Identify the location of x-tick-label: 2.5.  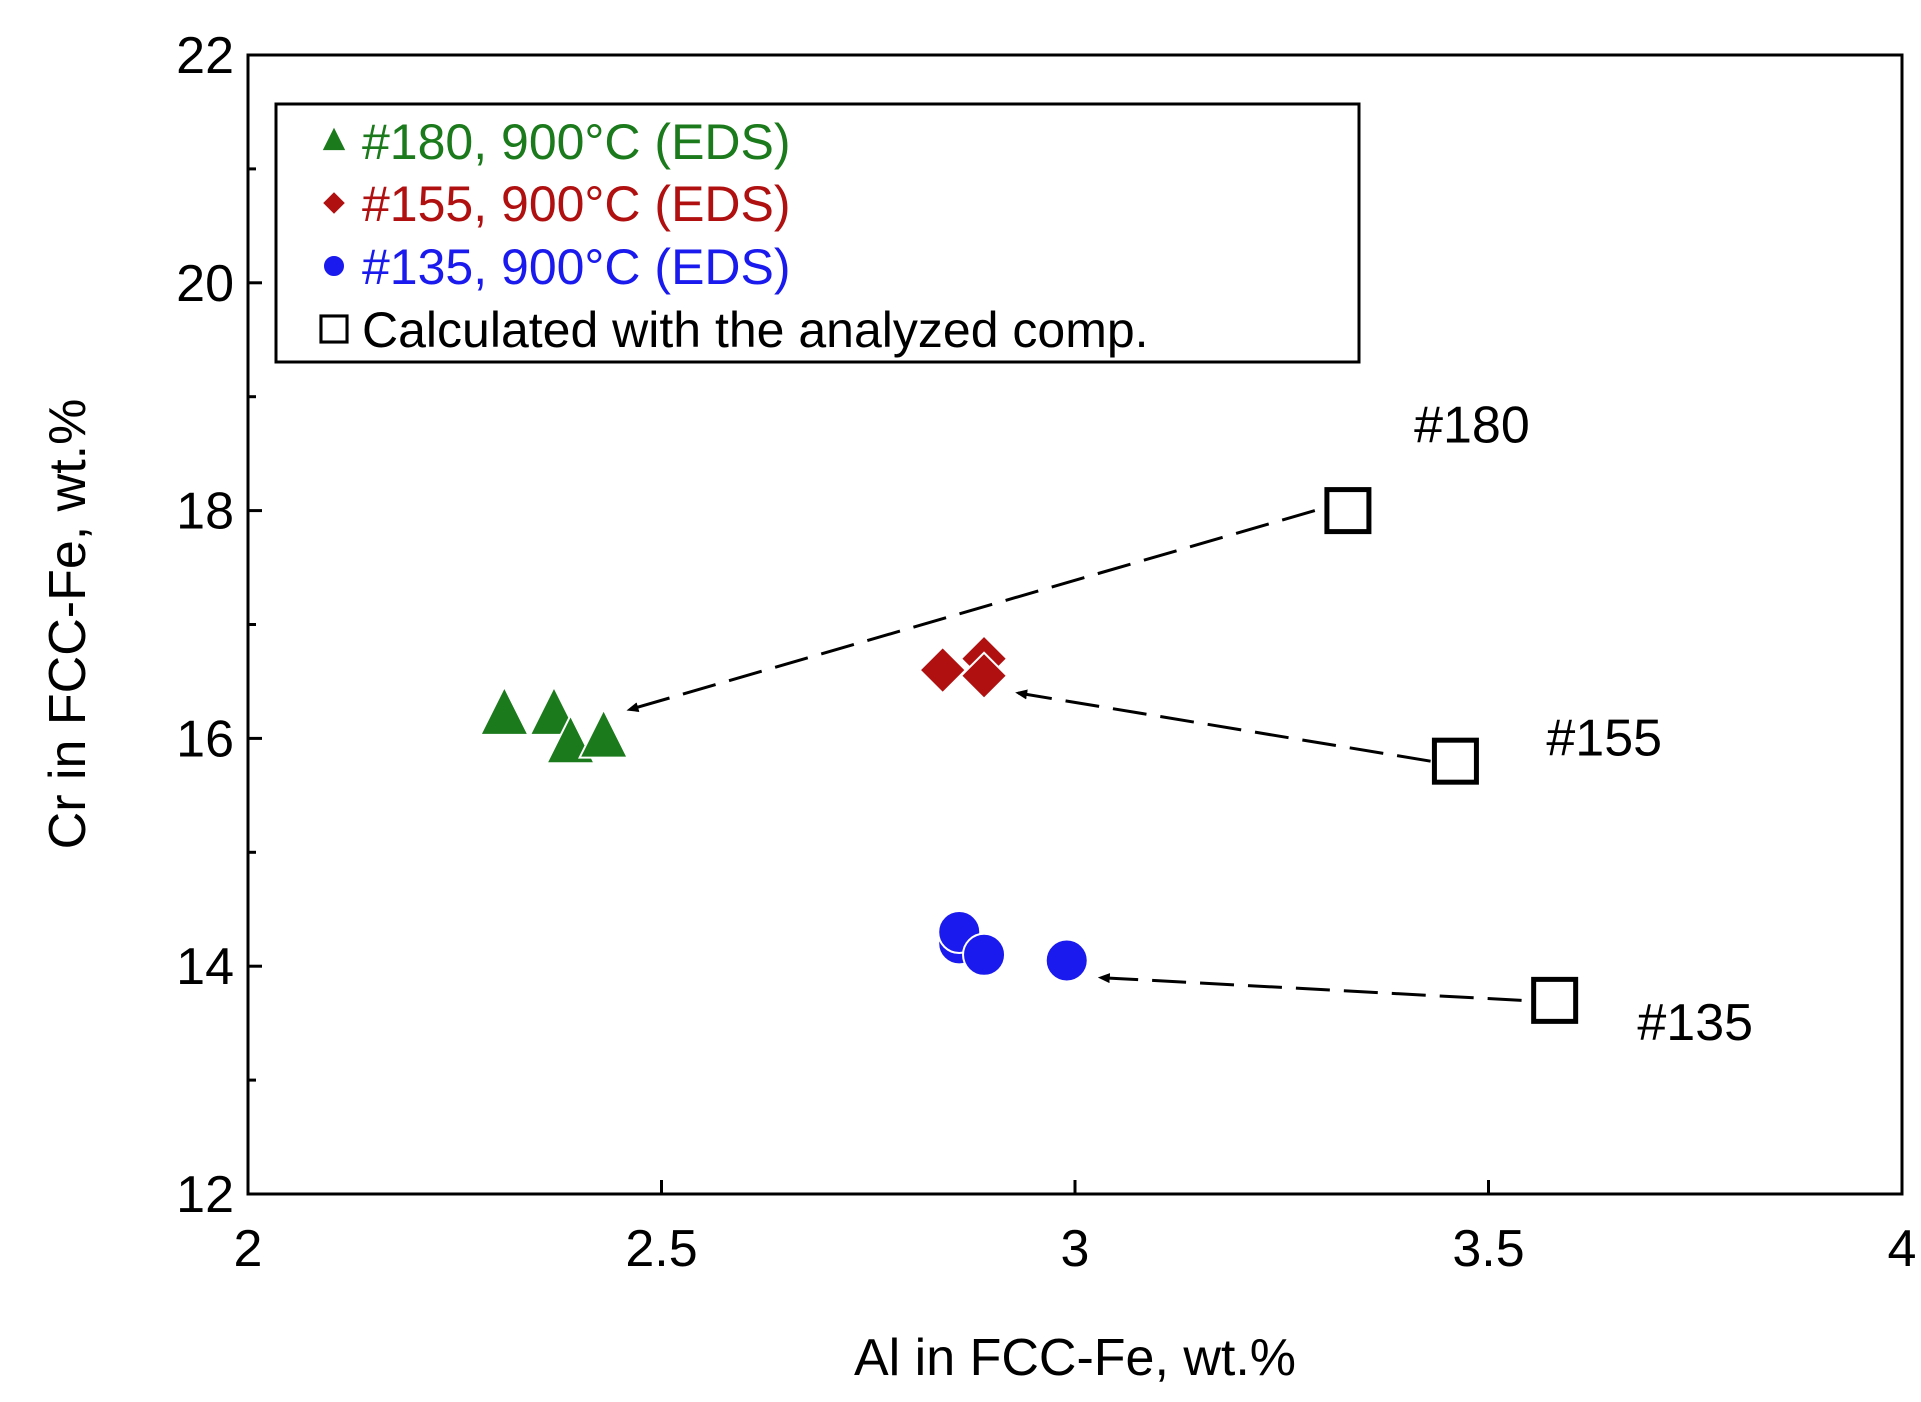
(661, 1249).